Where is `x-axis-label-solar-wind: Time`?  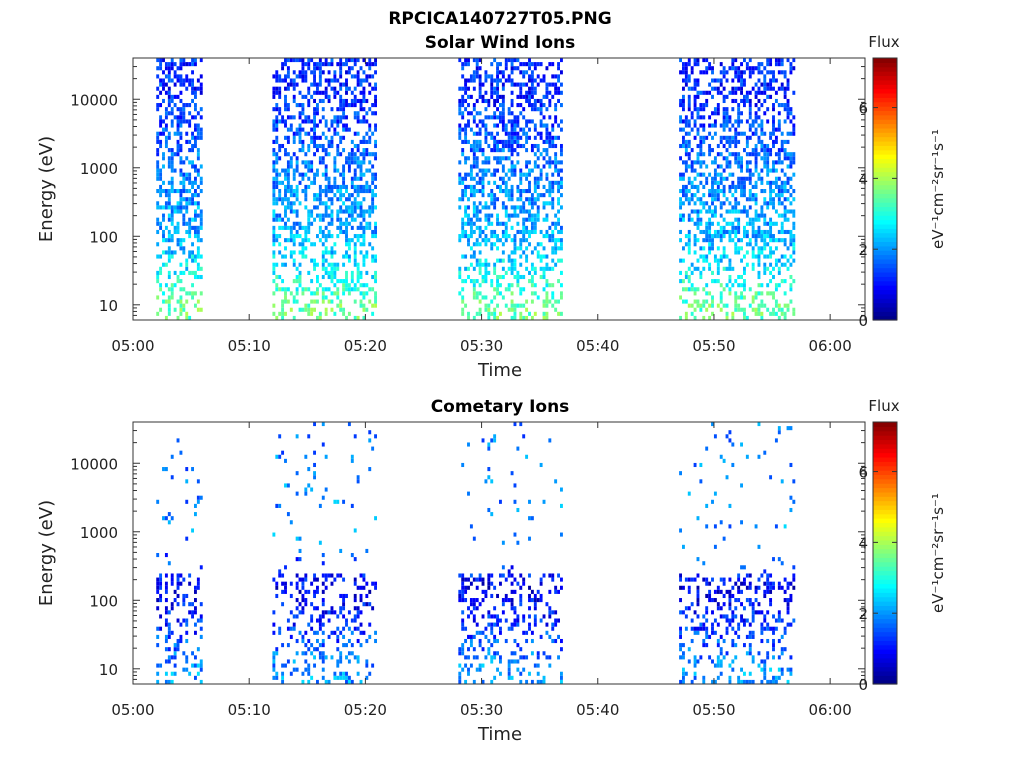 x-axis-label-solar-wind: Time is located at coordinates (499, 370).